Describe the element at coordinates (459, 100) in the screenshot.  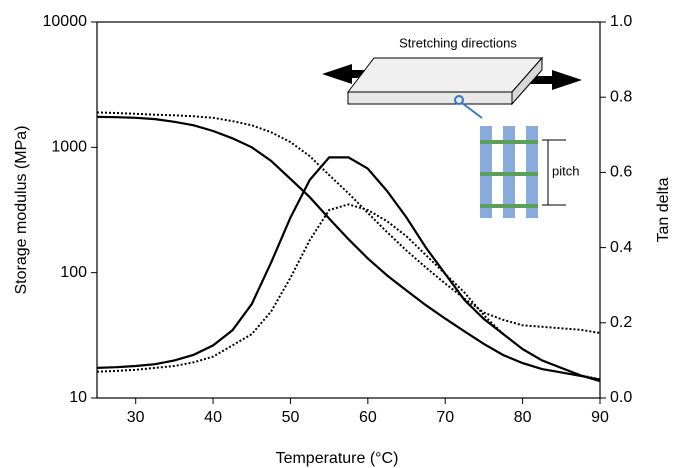
I see `pointer` at that location.